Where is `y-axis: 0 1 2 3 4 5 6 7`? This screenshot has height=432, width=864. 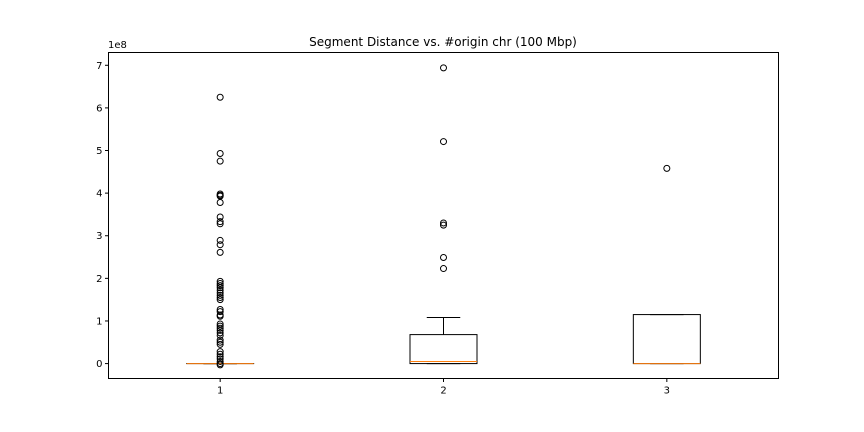
y-axis: 0 1 2 3 4 5 6 7 is located at coordinates (102, 215).